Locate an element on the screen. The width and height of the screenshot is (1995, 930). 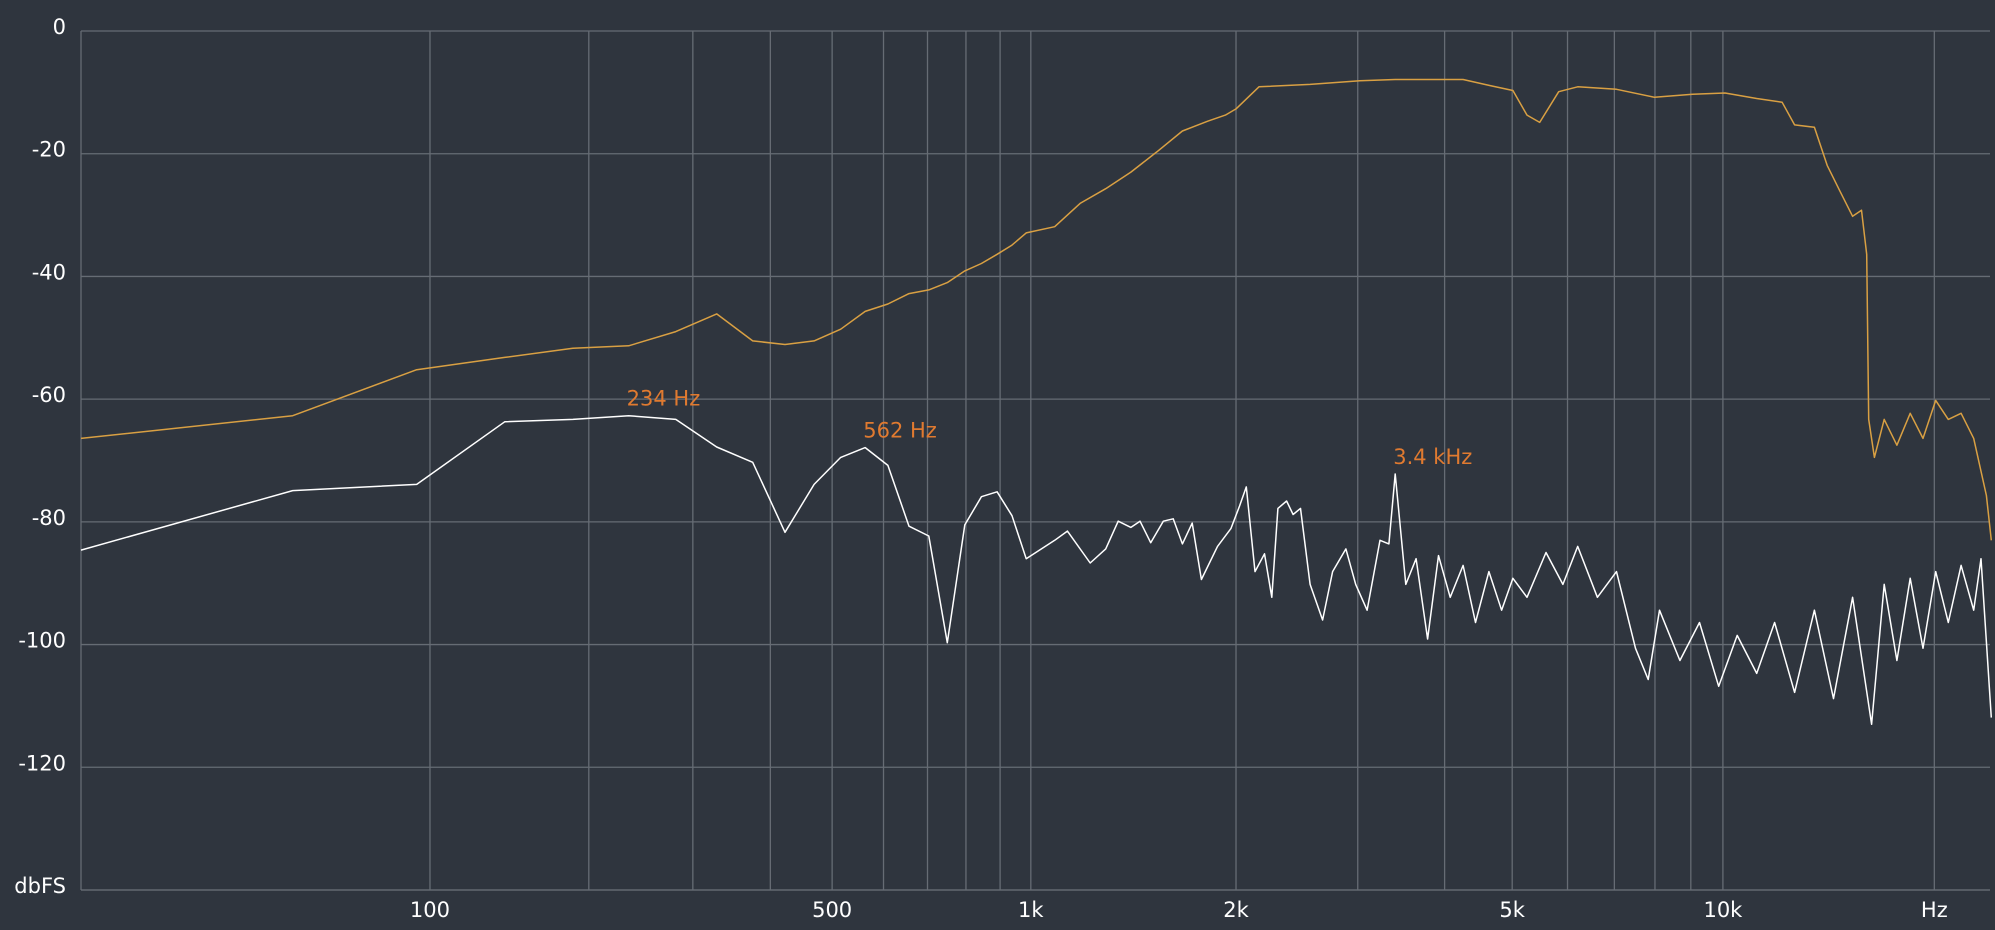
x-tick-label: 5k is located at coordinates (1512, 910).